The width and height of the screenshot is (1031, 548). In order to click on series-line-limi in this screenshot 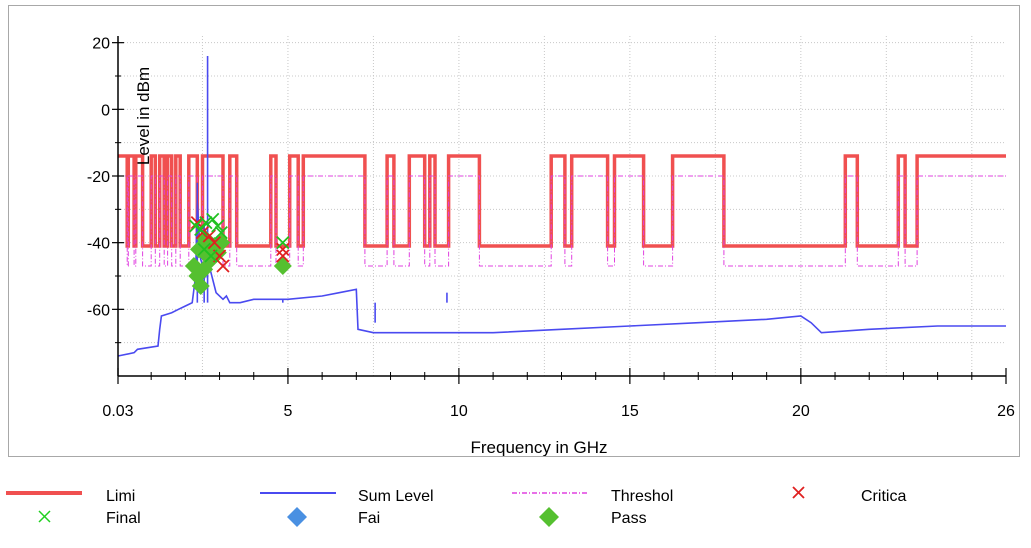, I will do `click(562, 201)`.